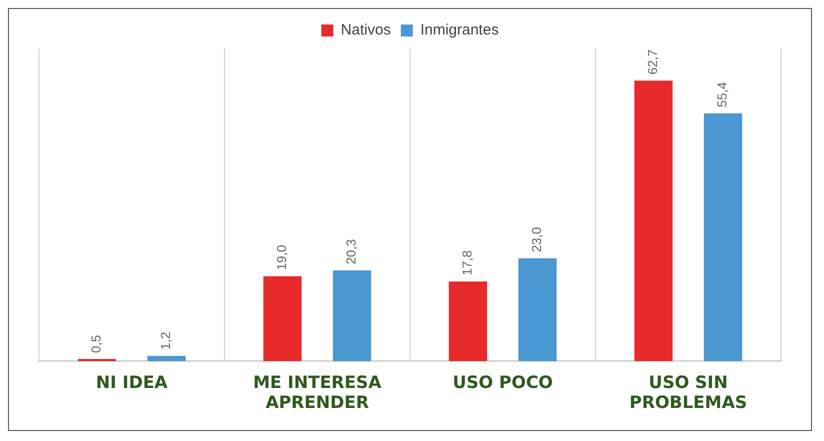 The width and height of the screenshot is (824, 441). What do you see at coordinates (282, 257) in the screenshot?
I see `data-label: 19,0` at bounding box center [282, 257].